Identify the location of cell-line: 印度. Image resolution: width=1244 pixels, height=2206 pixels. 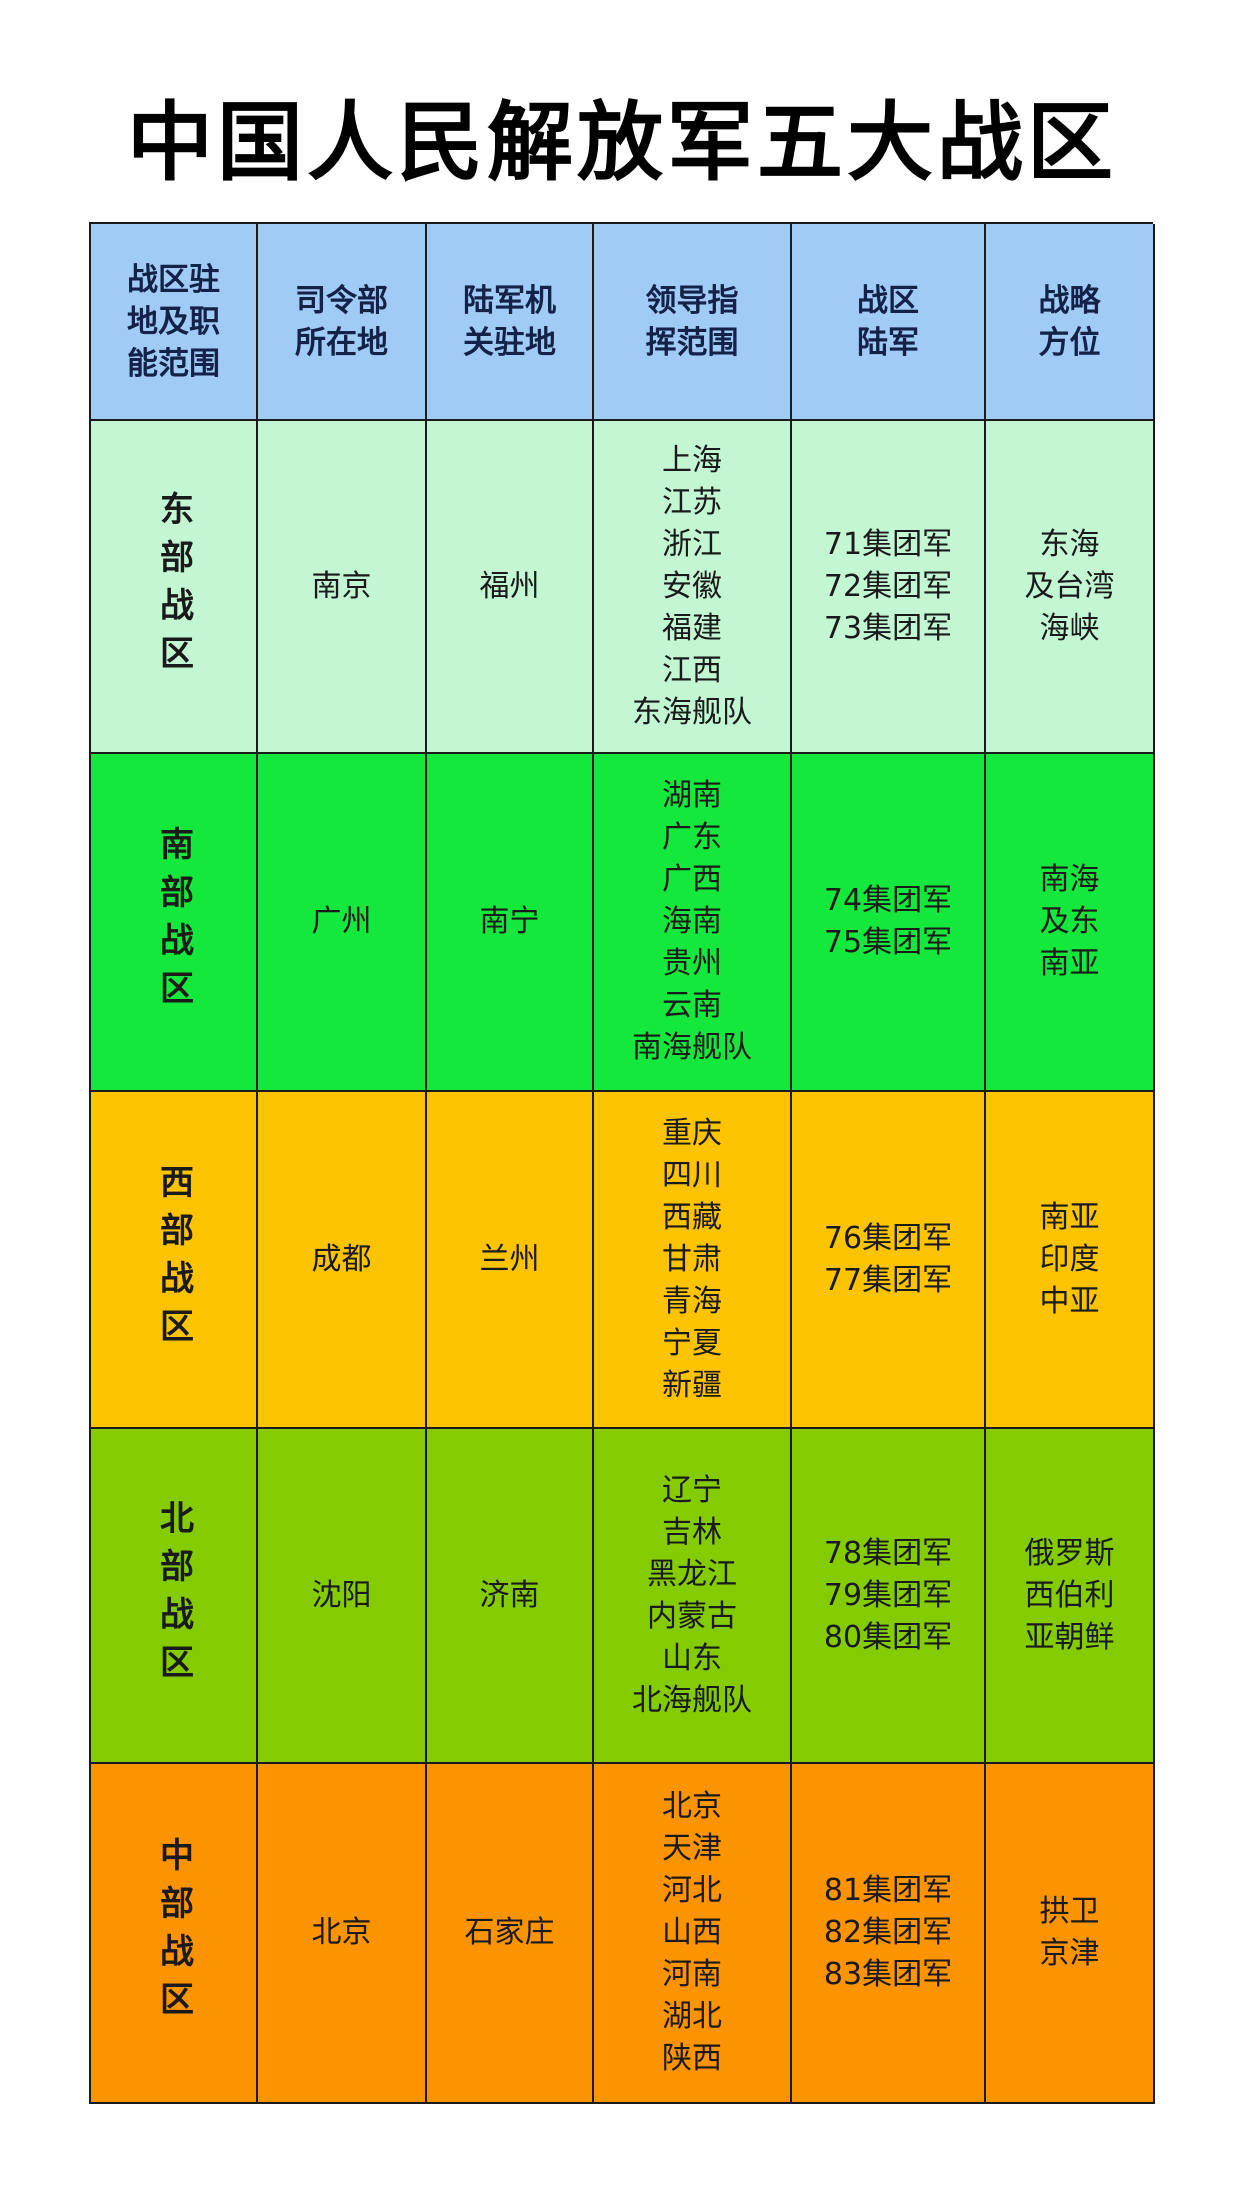
(1069, 1259).